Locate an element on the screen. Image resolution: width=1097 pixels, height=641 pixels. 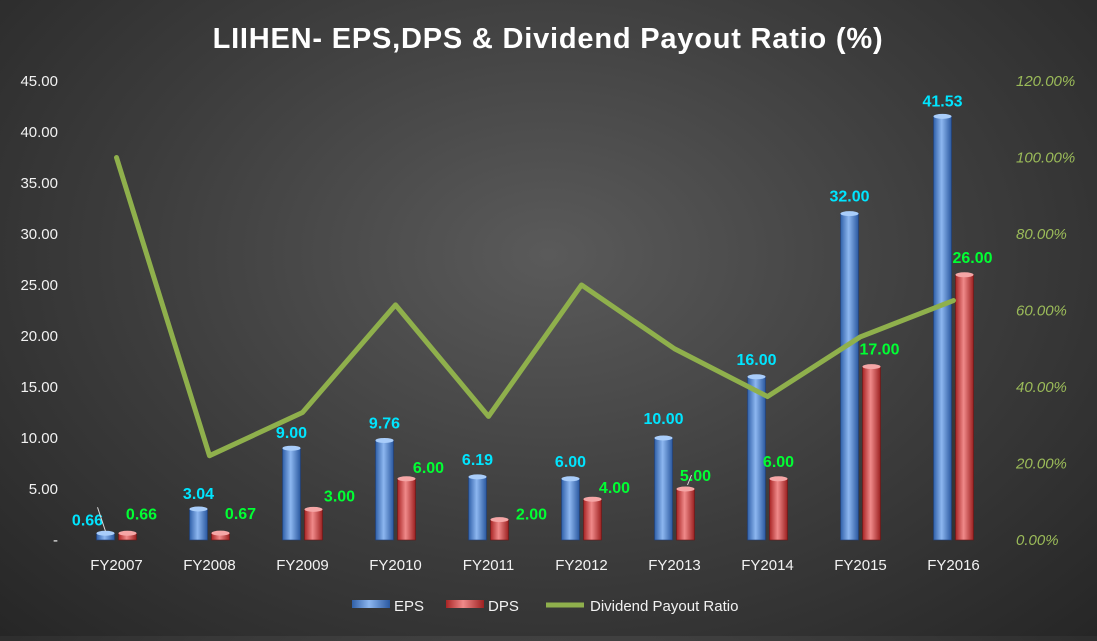
dps-bar-fy2010 is located at coordinates (406, 509).